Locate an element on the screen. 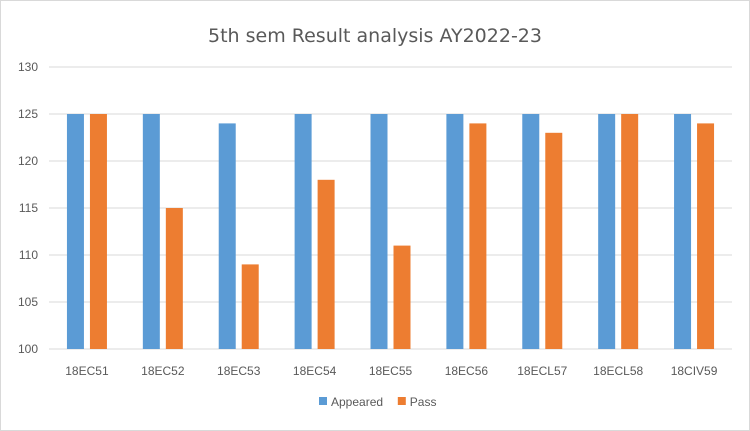 This screenshot has width=750, height=431. bar-pass-18ec53 is located at coordinates (250, 306).